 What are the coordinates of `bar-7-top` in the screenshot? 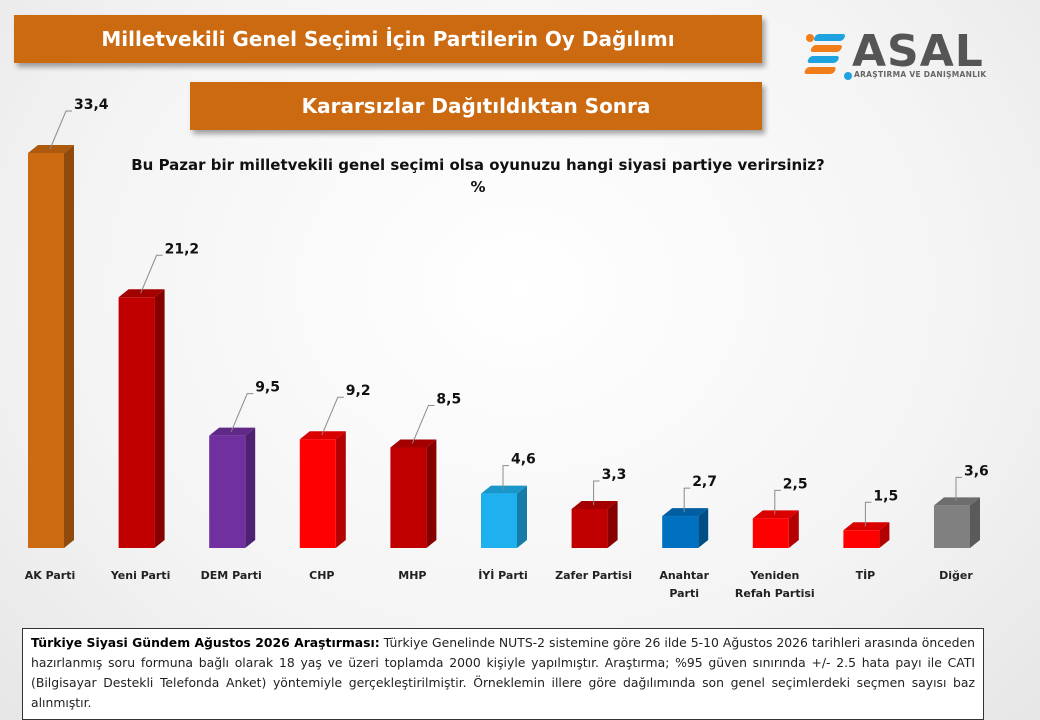 It's located at (594, 504).